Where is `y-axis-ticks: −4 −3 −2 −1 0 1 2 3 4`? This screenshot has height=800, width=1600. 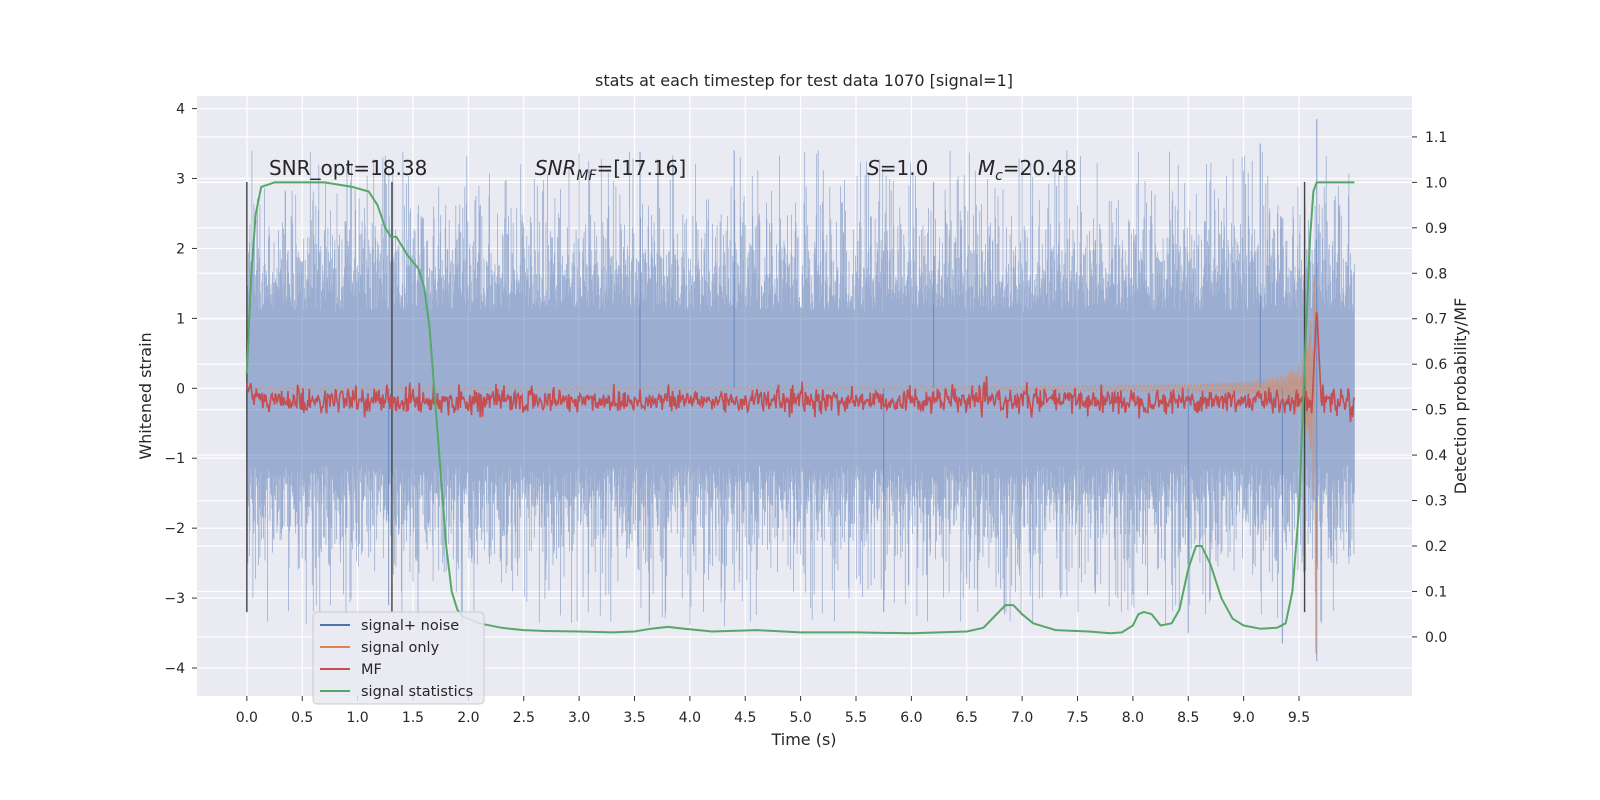 y-axis-ticks: −4 −3 −2 −1 0 1 2 3 4 is located at coordinates (180, 389).